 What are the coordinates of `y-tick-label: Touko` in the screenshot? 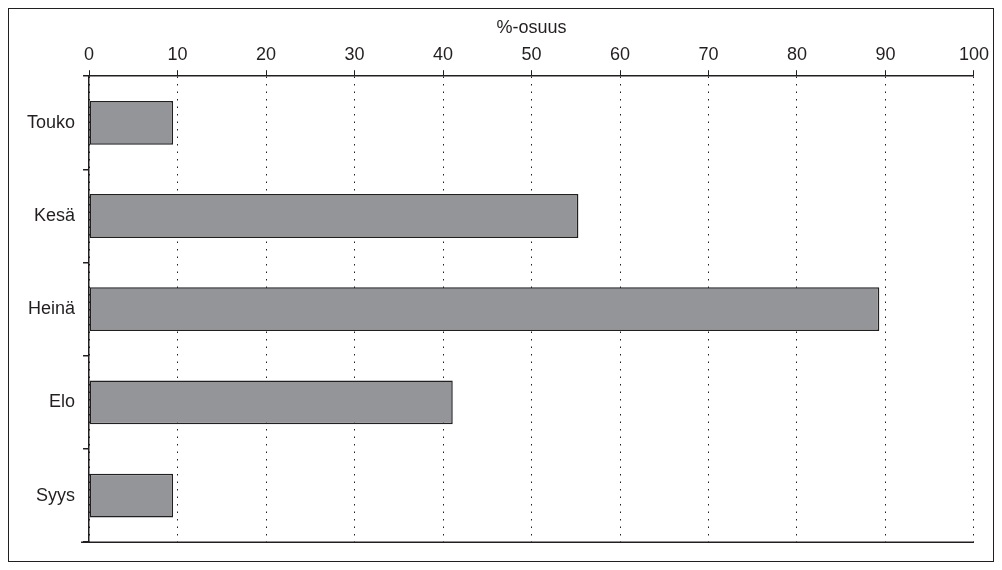 It's located at (51, 121).